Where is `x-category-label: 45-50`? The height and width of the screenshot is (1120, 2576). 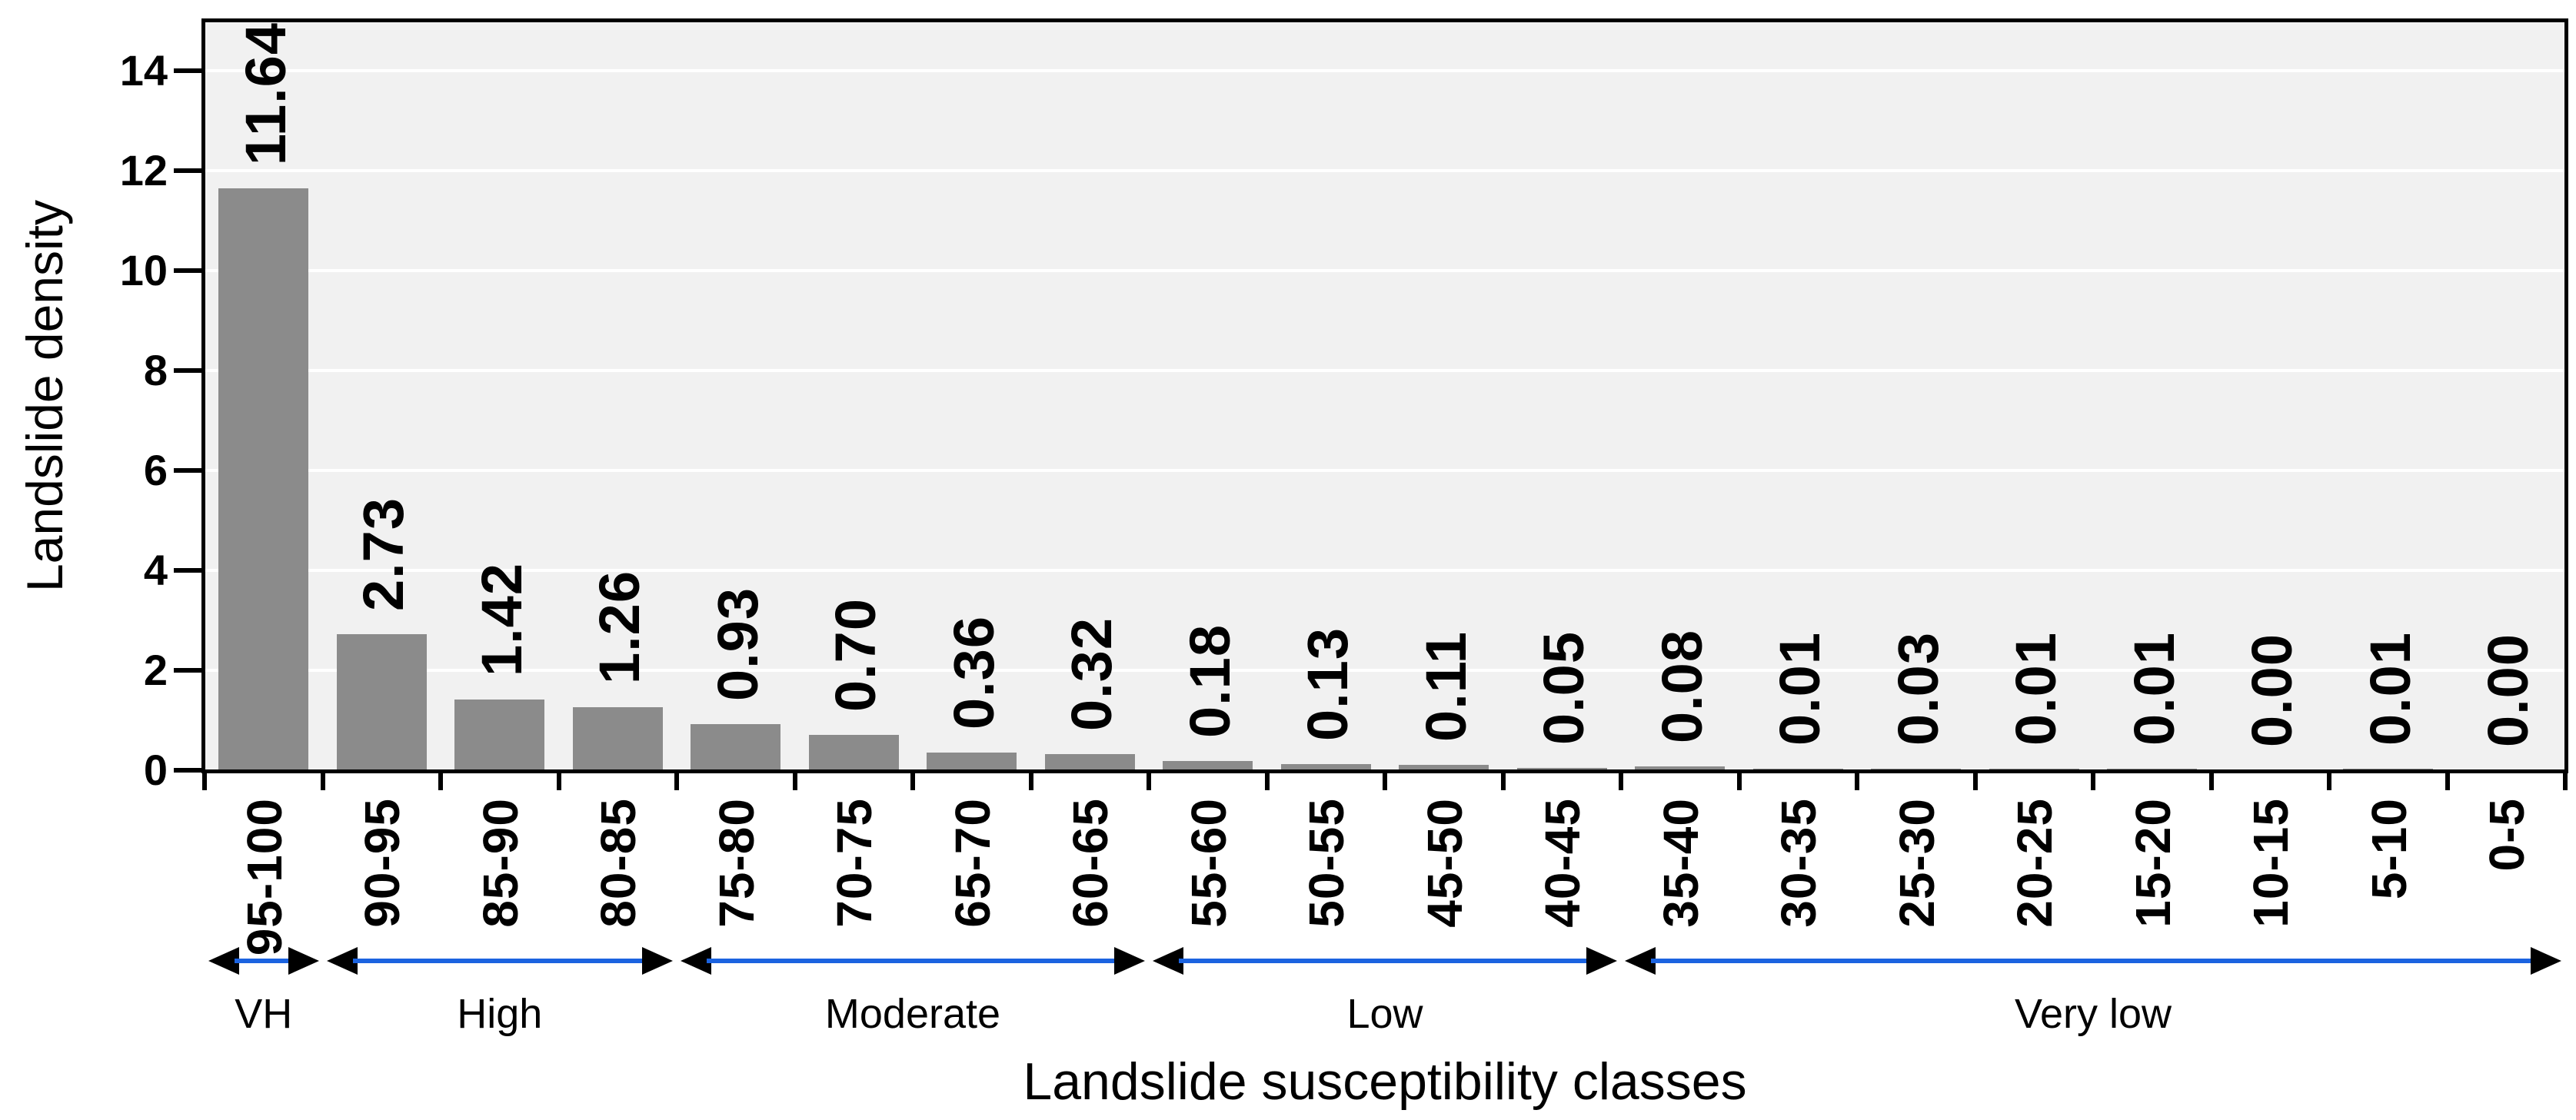
x-category-label: 45-50 is located at coordinates (1444, 863).